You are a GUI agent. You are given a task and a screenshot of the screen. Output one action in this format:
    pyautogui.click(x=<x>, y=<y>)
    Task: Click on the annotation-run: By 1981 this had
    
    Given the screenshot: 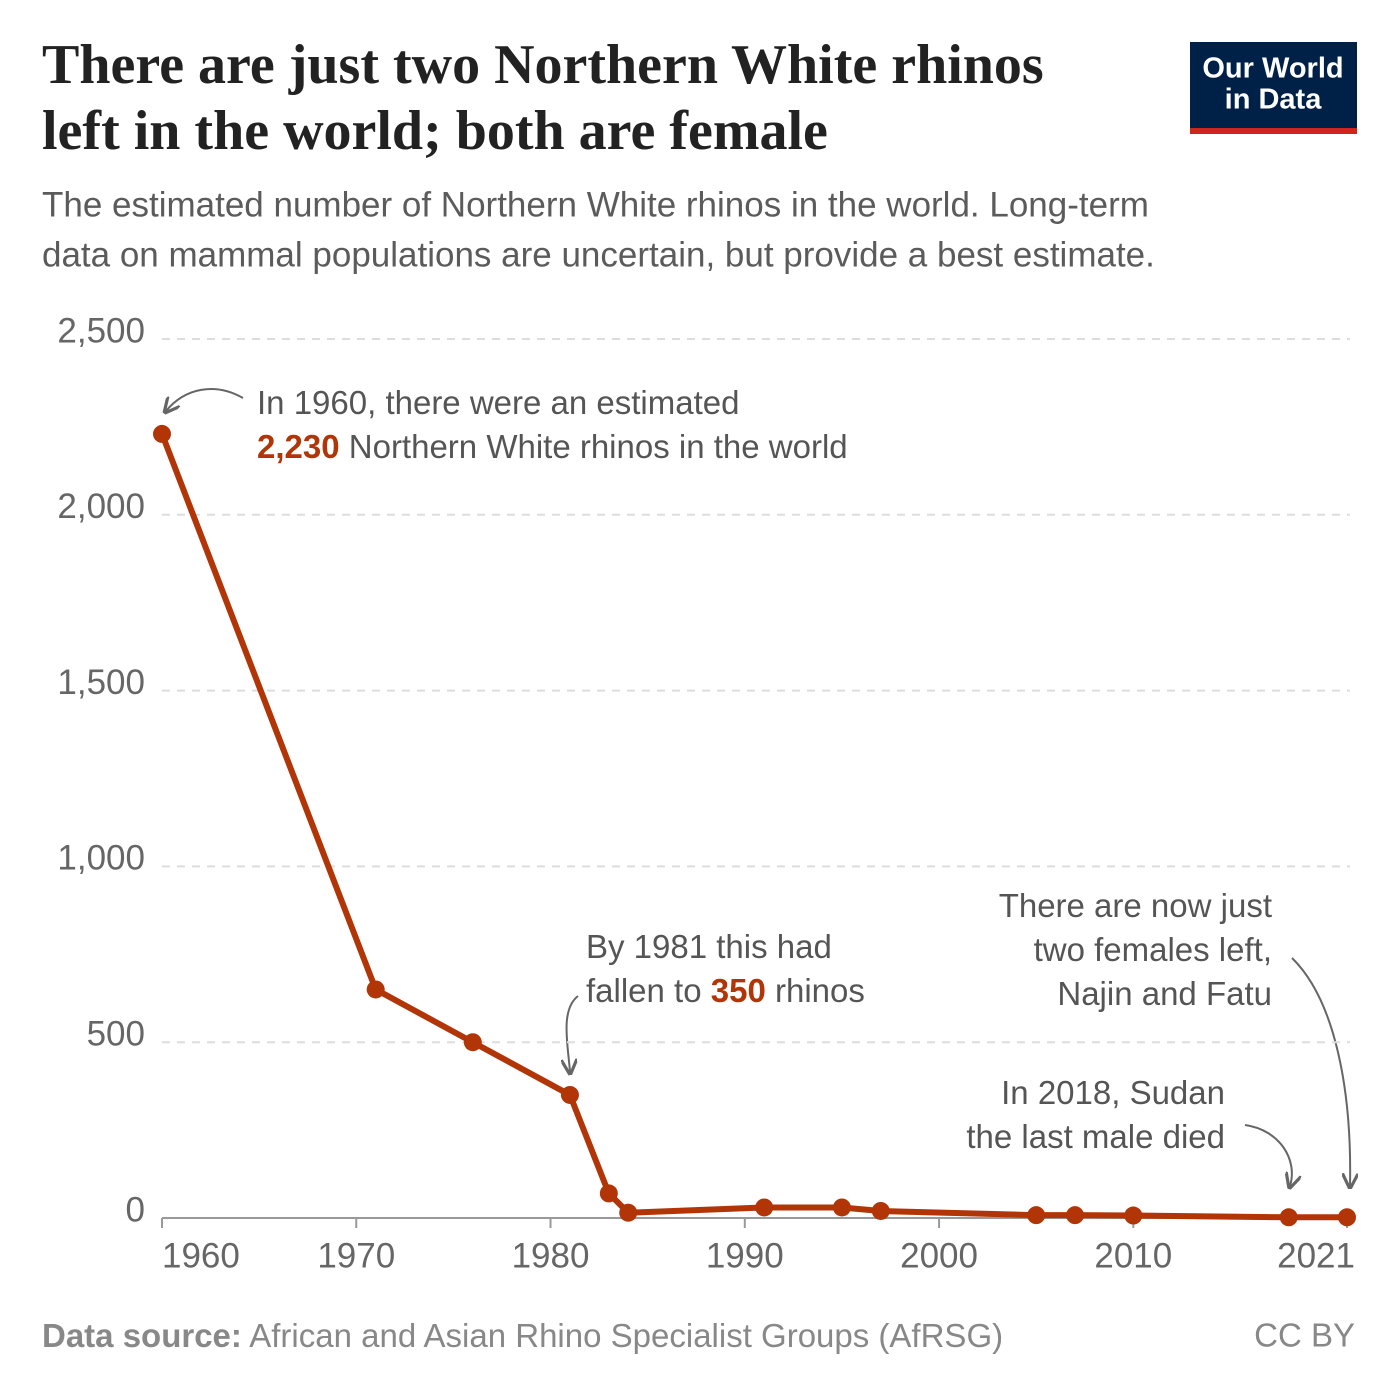 What is the action you would take?
    pyautogui.click(x=709, y=946)
    